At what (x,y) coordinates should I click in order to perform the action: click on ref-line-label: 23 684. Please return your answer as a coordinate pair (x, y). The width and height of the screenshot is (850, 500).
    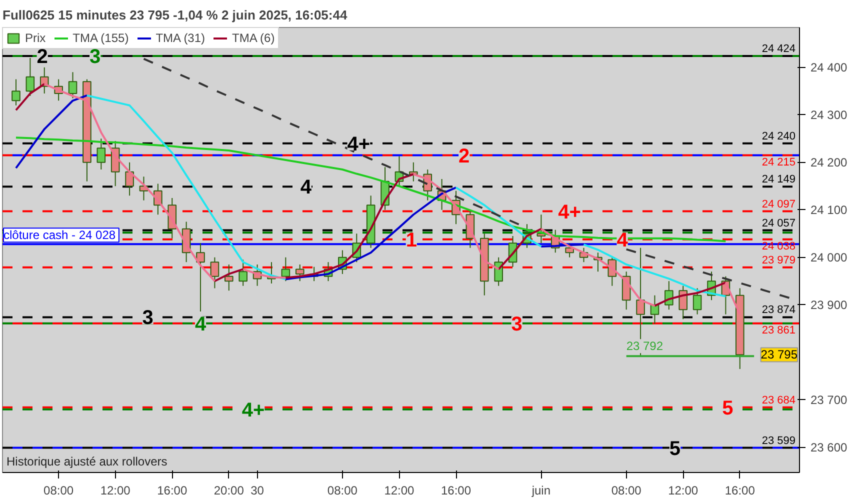
    Looking at the image, I should click on (779, 400).